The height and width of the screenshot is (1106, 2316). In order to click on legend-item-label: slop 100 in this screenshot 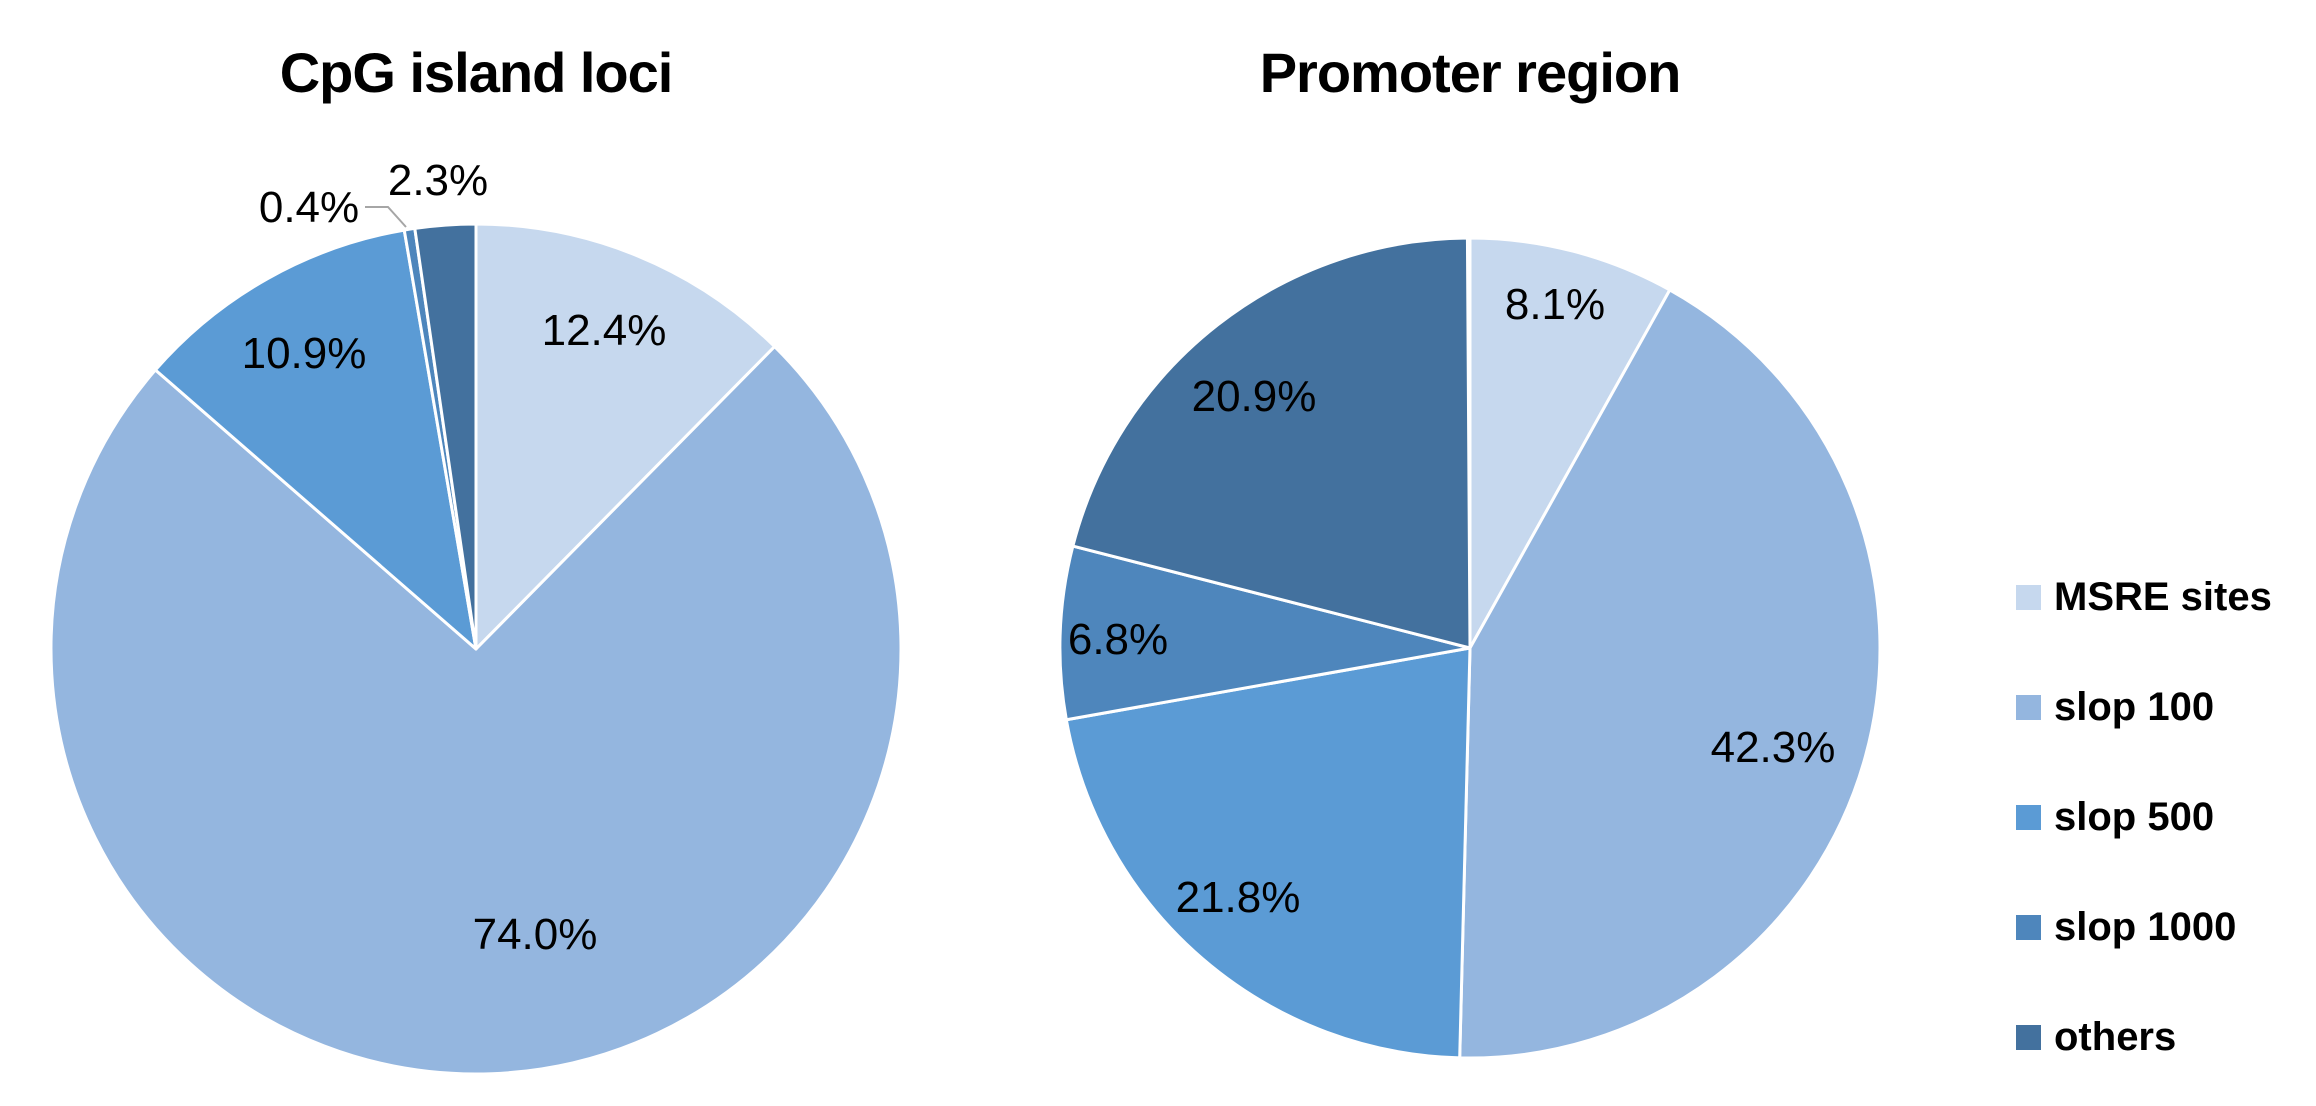, I will do `click(2134, 706)`.